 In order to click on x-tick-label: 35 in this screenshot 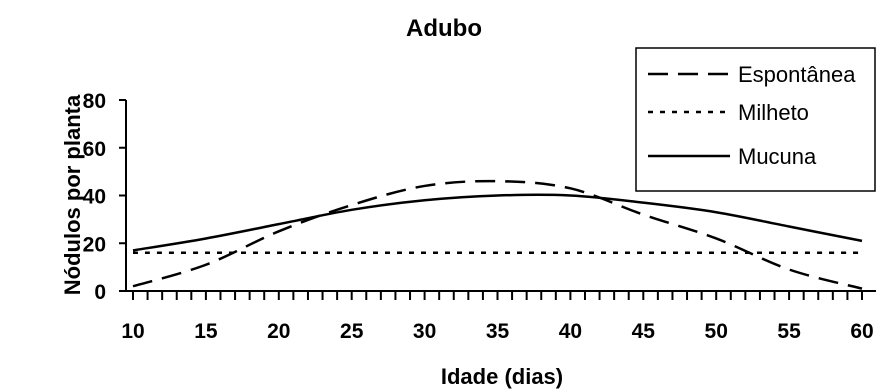, I will do `click(498, 331)`.